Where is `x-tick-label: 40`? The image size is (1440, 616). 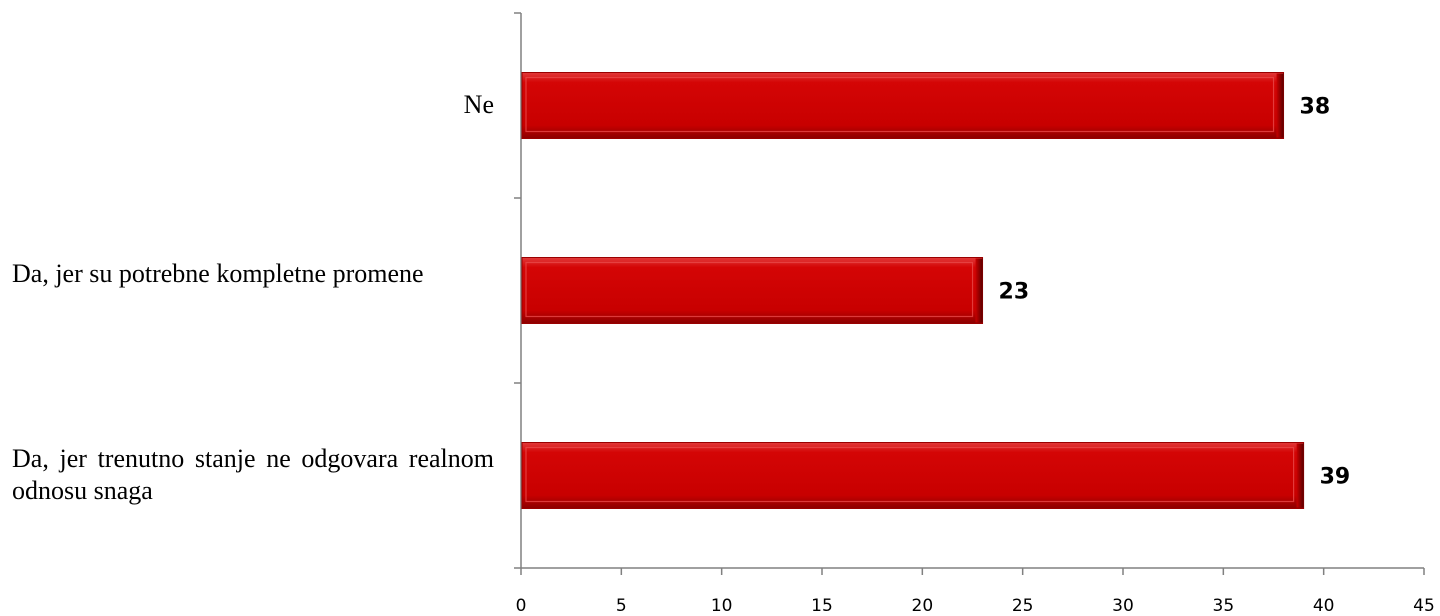 x-tick-label: 40 is located at coordinates (1324, 606).